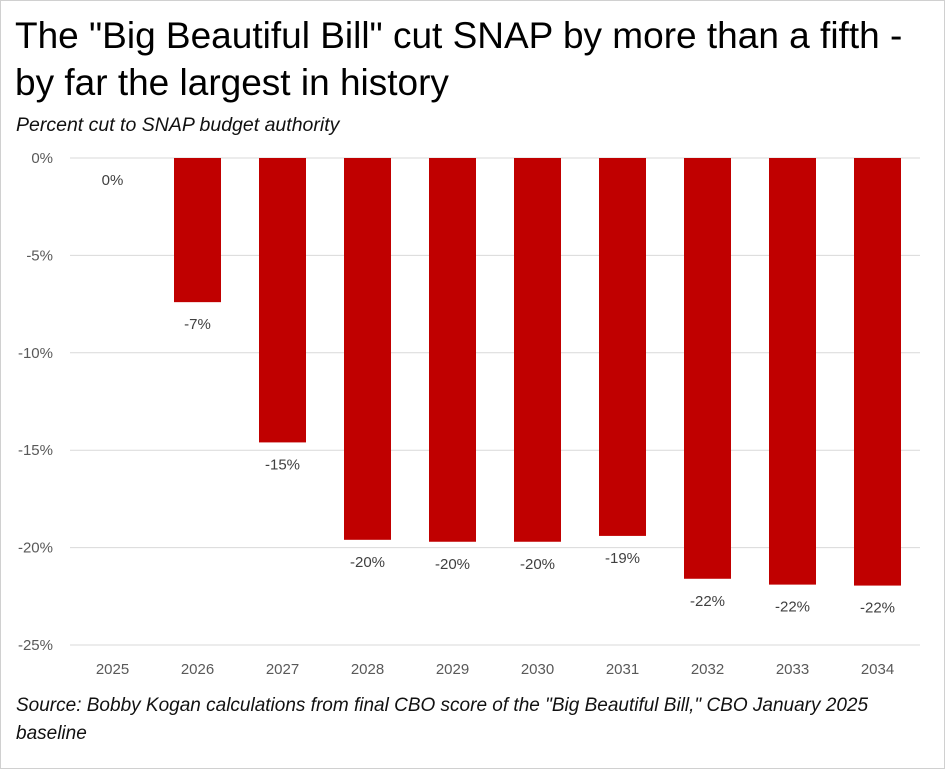  I want to click on x-tick-label: 2032, so click(707, 669).